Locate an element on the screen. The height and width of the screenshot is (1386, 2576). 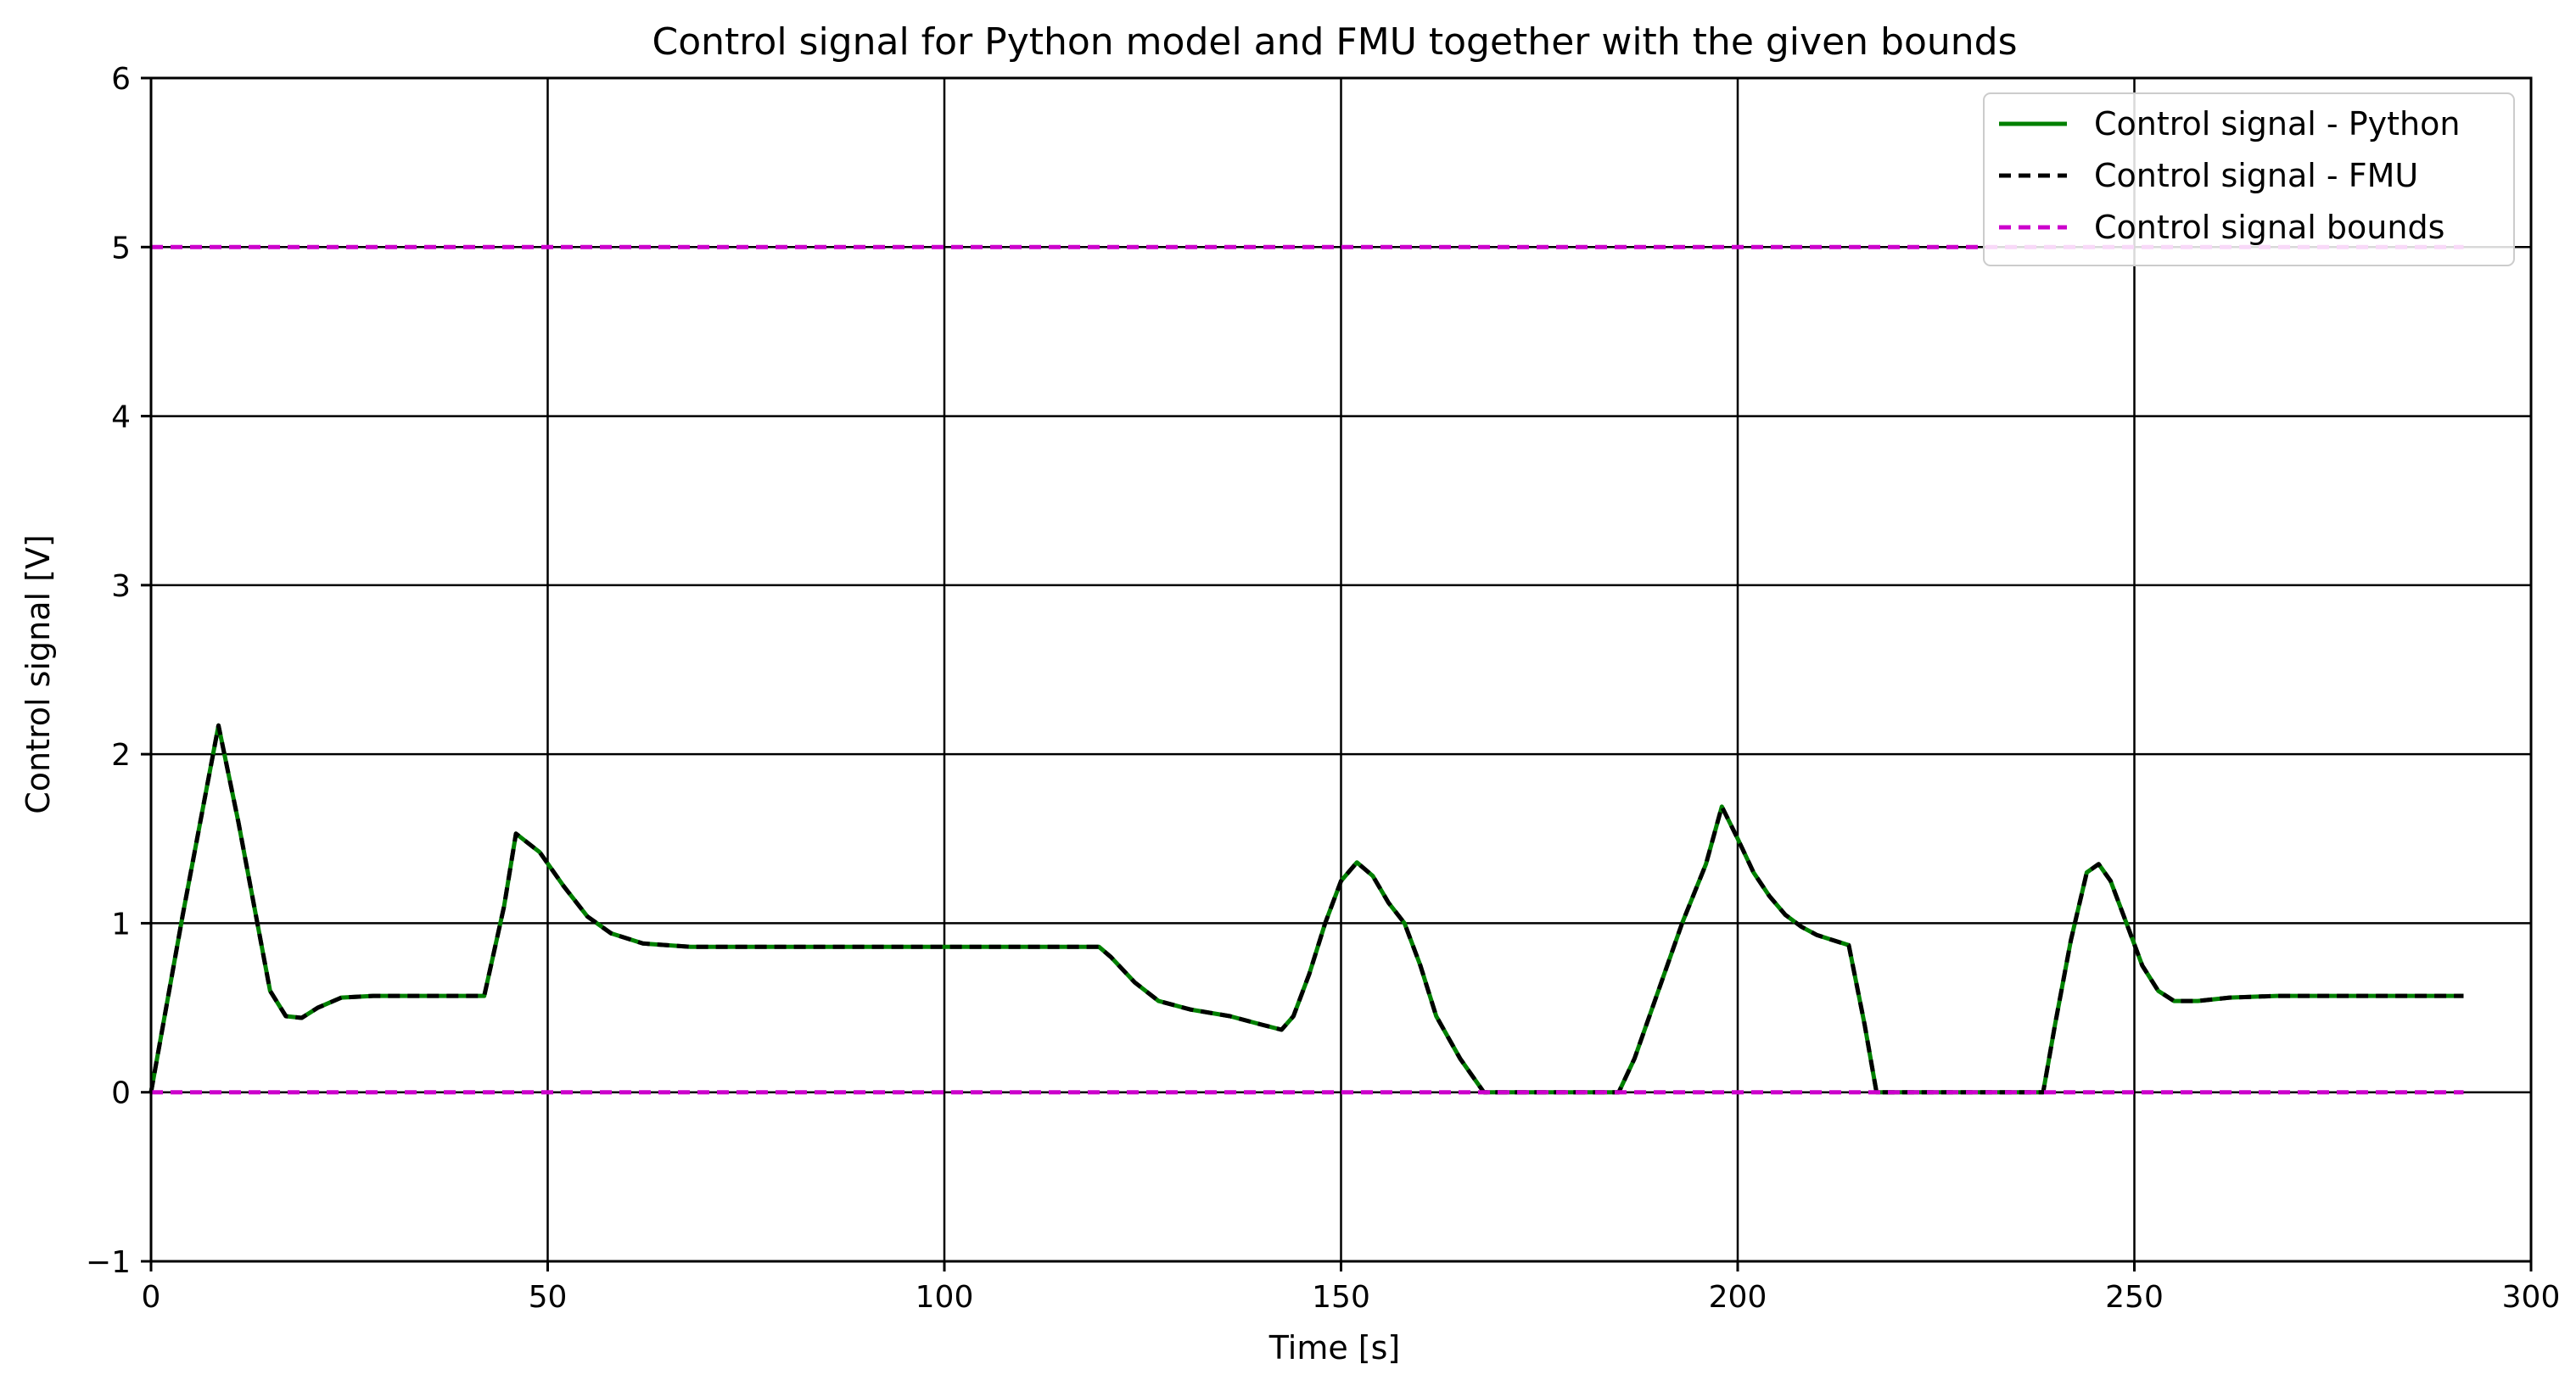
x-tick-label: 250 is located at coordinates (2134, 1297).